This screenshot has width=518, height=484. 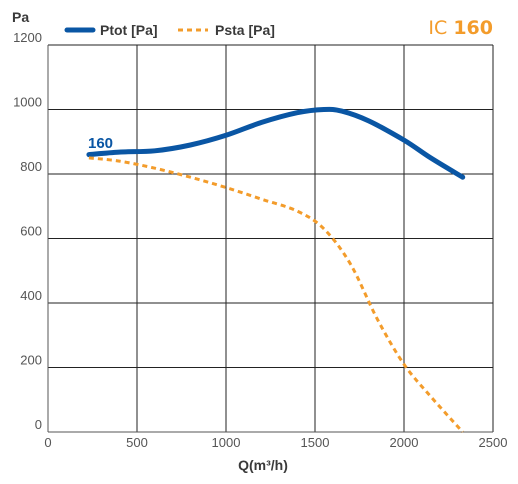 What do you see at coordinates (20, 17) in the screenshot?
I see `y-axis-label: Pa` at bounding box center [20, 17].